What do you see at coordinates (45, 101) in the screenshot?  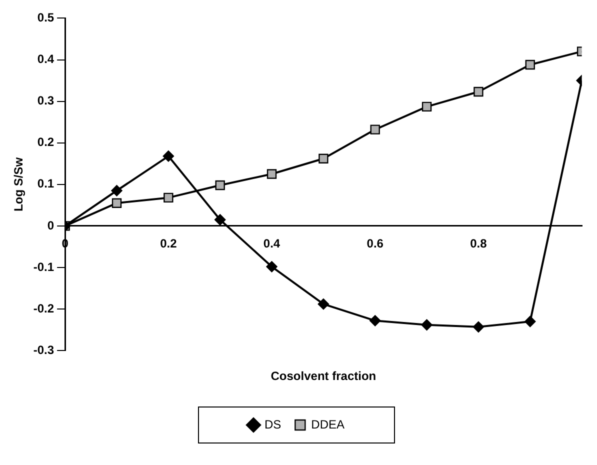 I see `y-tick-label: 0.3` at bounding box center [45, 101].